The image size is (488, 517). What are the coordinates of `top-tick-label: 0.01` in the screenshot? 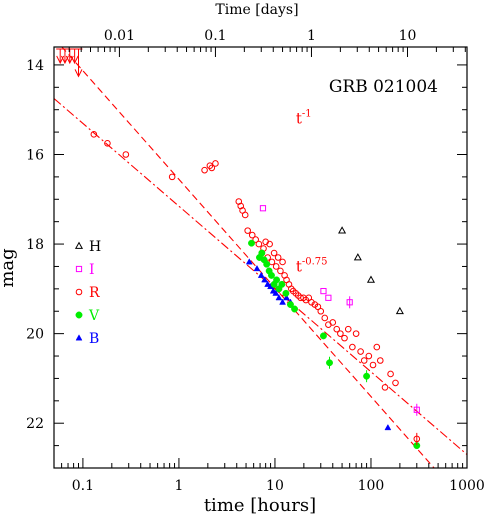 It's located at (119, 36).